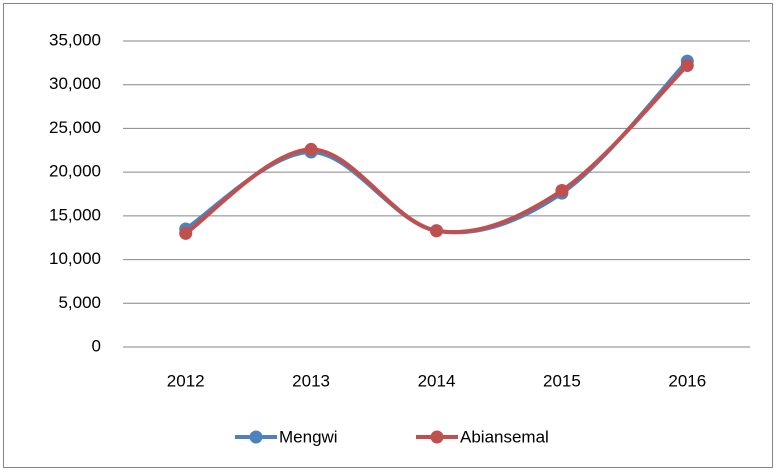 Image resolution: width=778 pixels, height=473 pixels. What do you see at coordinates (75, 39) in the screenshot?
I see `y-tick-label: 35,000` at bounding box center [75, 39].